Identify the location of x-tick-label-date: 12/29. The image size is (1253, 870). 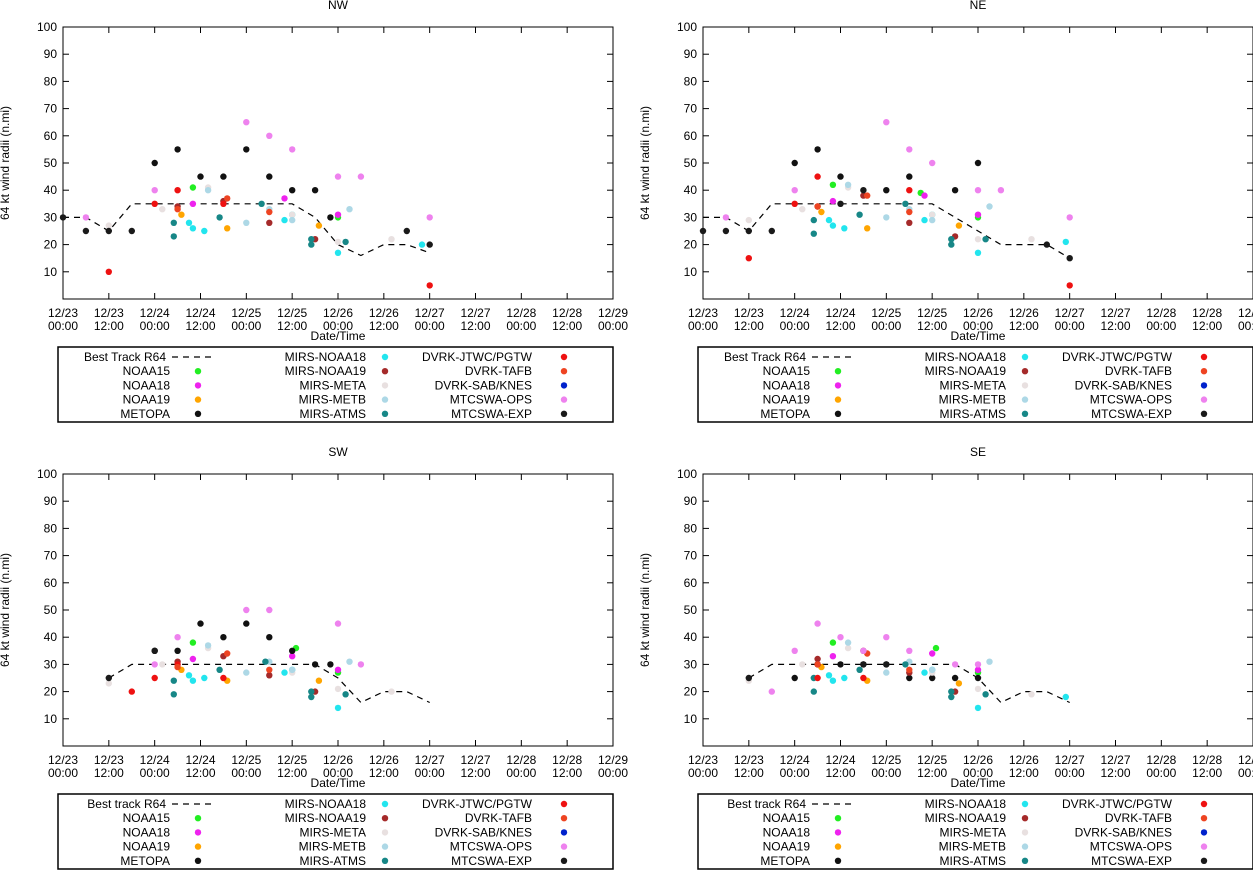
(613, 760).